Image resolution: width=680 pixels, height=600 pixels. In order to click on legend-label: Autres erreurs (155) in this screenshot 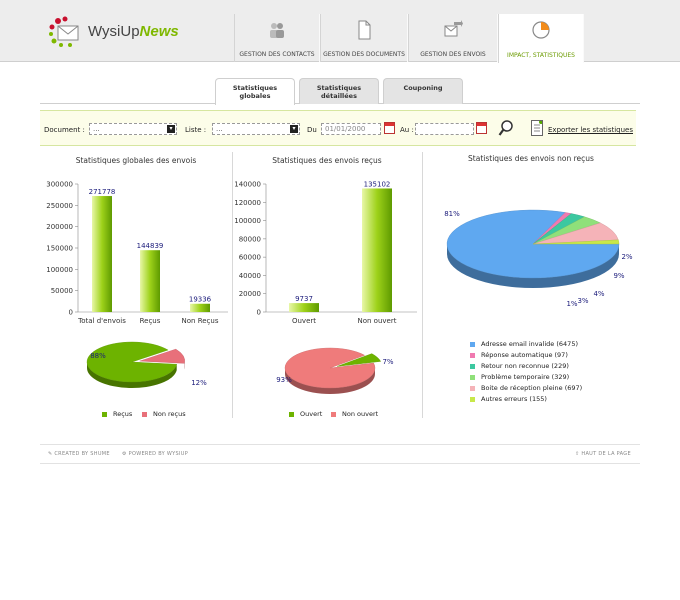, I will do `click(514, 399)`.